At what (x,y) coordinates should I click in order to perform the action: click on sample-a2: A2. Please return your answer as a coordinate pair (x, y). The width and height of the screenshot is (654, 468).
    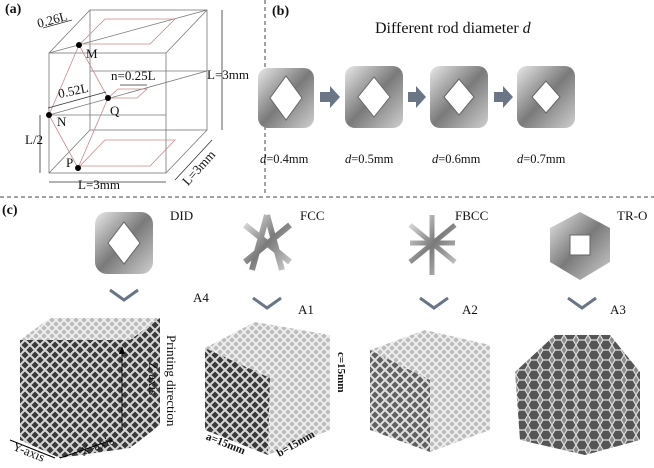
    Looking at the image, I should click on (470, 309).